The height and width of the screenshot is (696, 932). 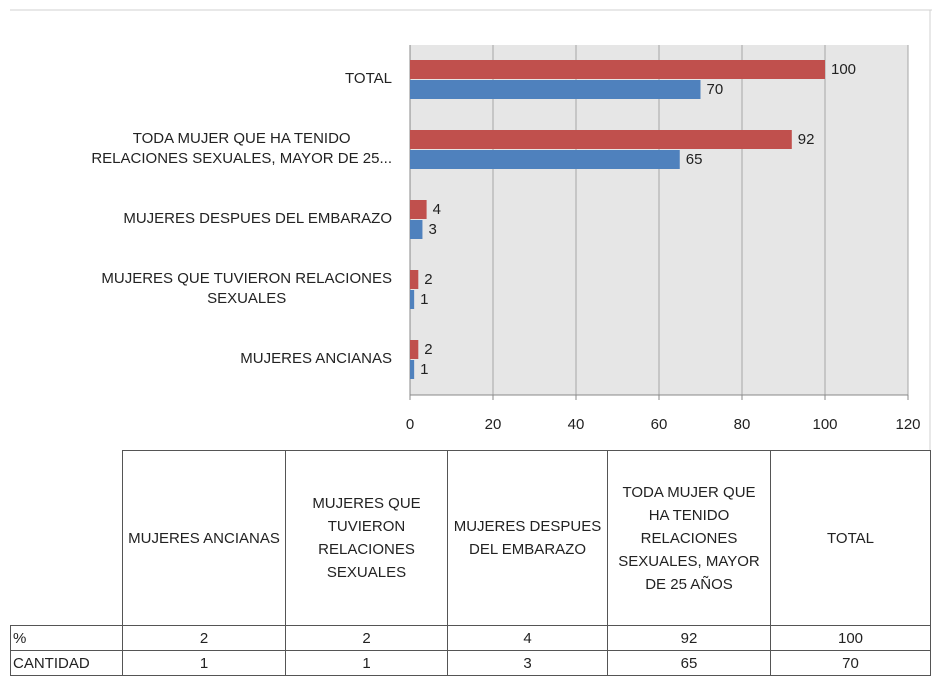 I want to click on y-tick-label: MUJERES ANCIANAS, so click(x=316, y=358).